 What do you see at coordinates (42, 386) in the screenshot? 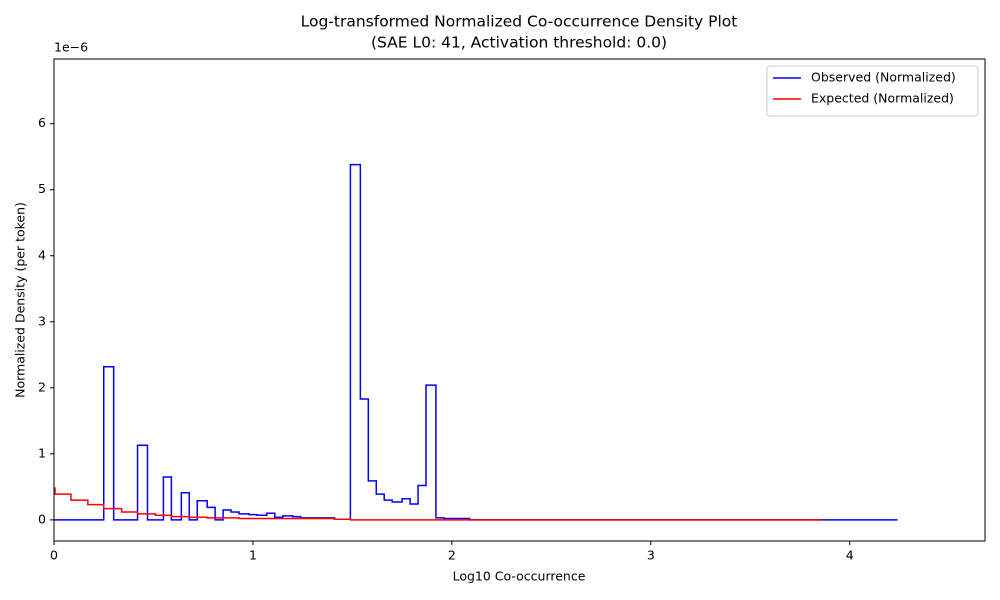
I see `y-tick-label: 2` at bounding box center [42, 386].